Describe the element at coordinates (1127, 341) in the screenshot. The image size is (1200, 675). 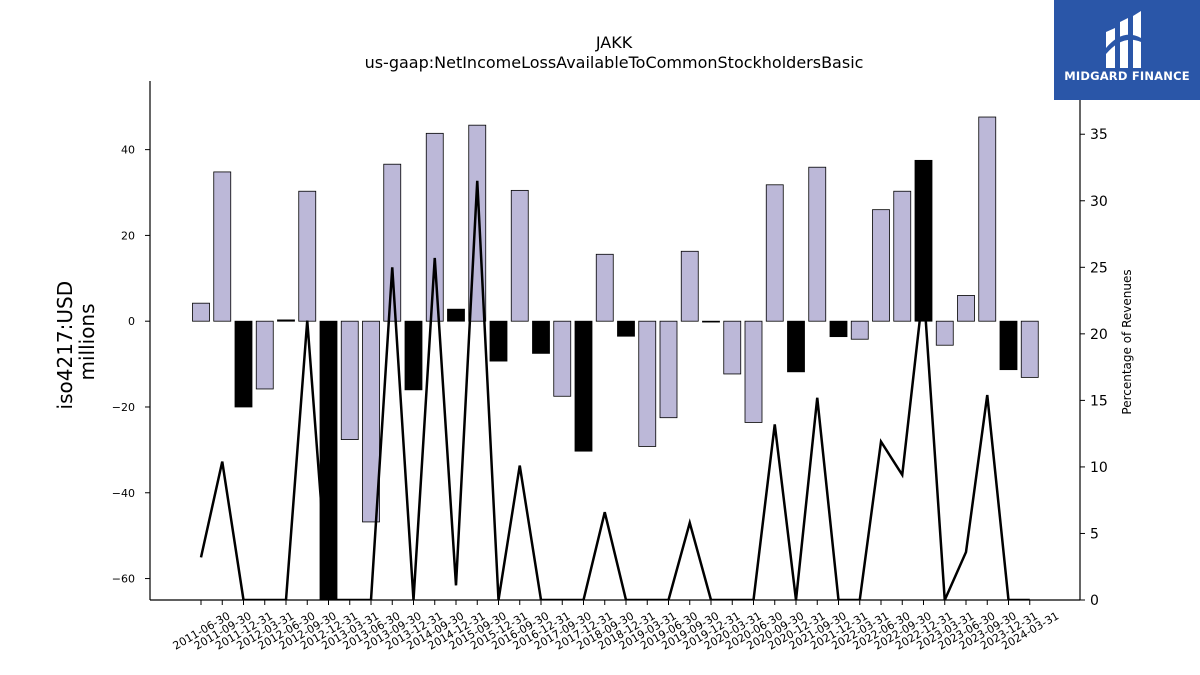
I see `y2-axis-label: Percentage of Revenues` at that location.